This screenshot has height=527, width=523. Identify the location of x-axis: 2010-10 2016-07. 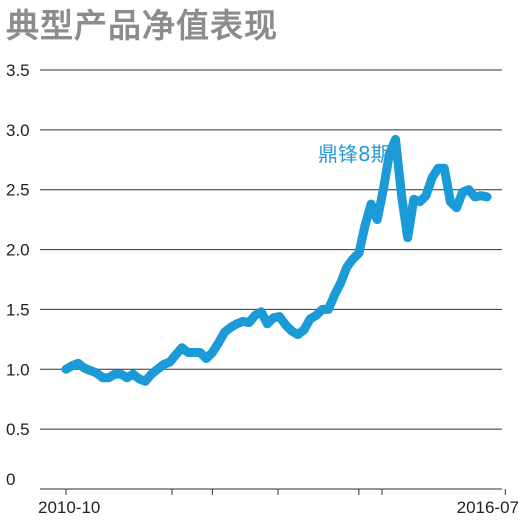
(278, 502).